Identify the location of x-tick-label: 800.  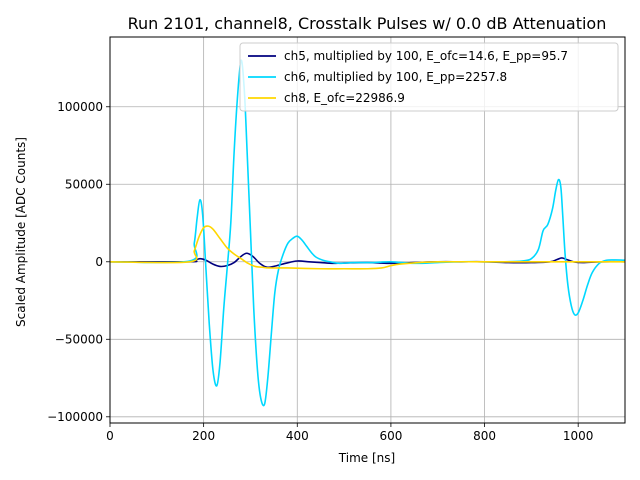
(484, 436).